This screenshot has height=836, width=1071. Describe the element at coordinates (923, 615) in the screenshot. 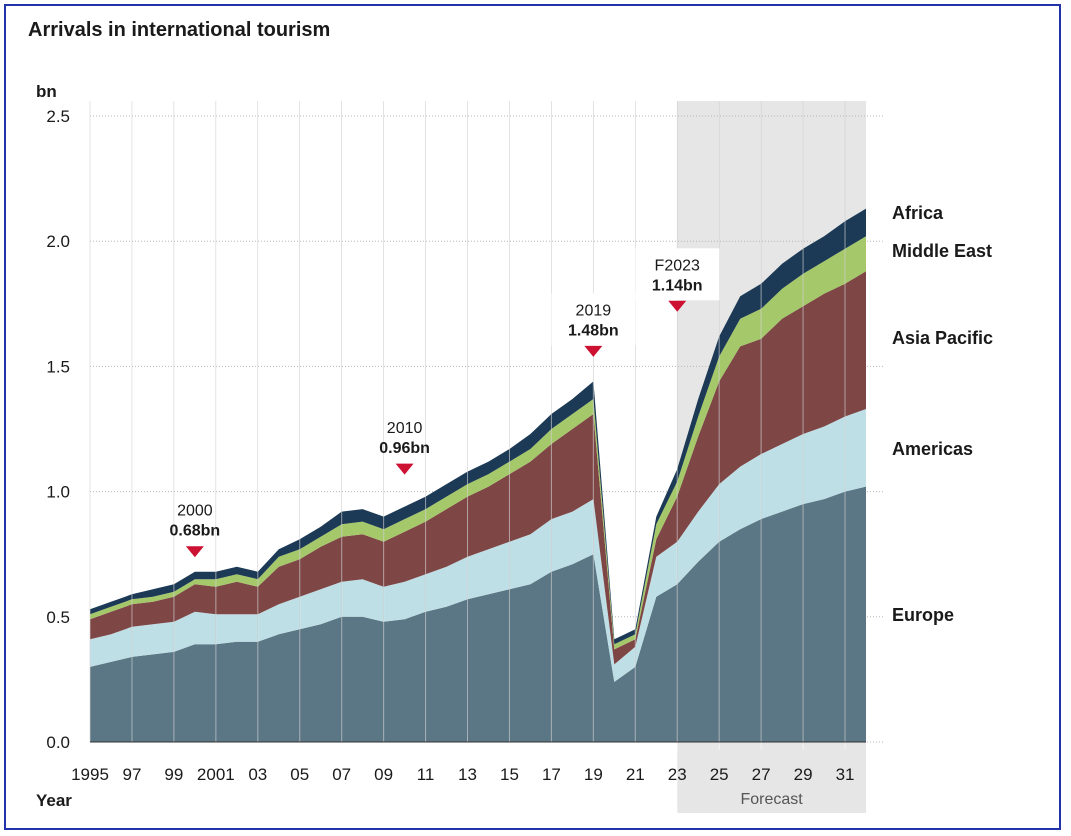

I see `legend-label: Europe` at that location.